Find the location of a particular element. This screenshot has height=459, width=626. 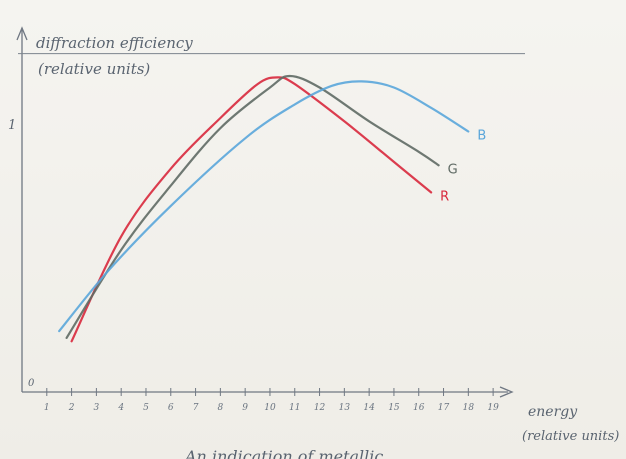

caption: An indication of metallic is located at coordinates (283, 453).